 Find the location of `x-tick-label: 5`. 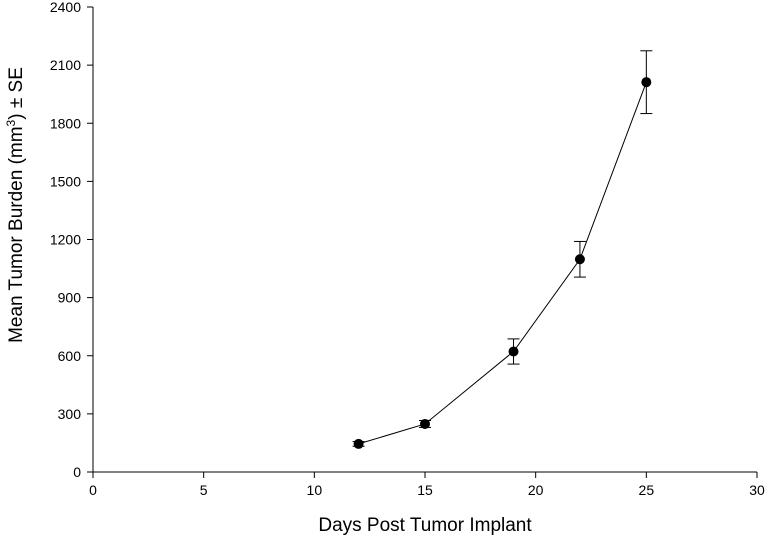

x-tick-label: 5 is located at coordinates (204, 490).